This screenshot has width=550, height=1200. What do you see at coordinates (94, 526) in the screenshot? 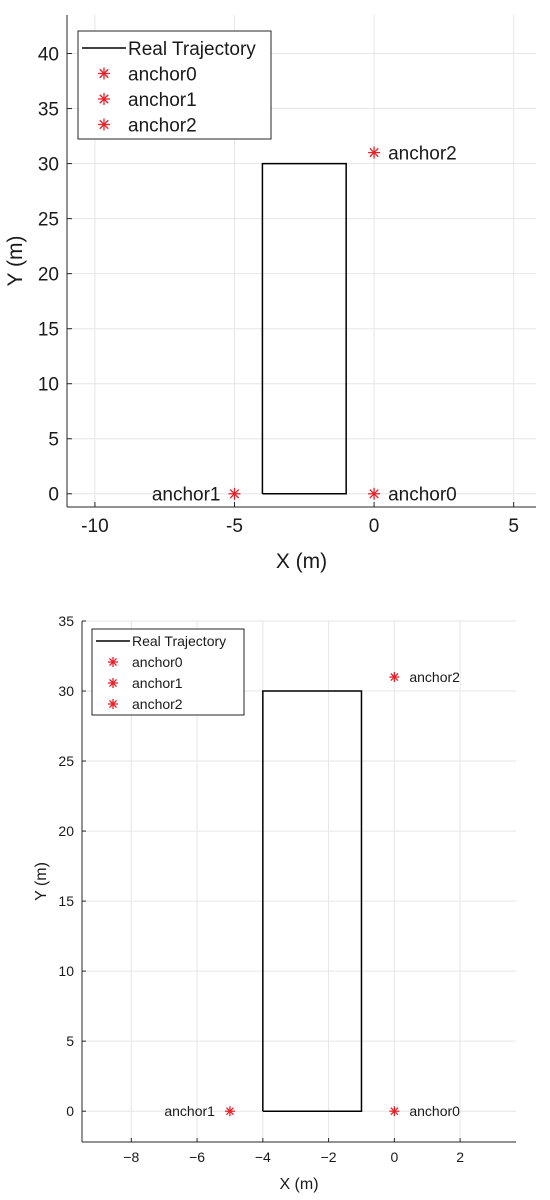
I see `x-tick-label: -10` at bounding box center [94, 526].